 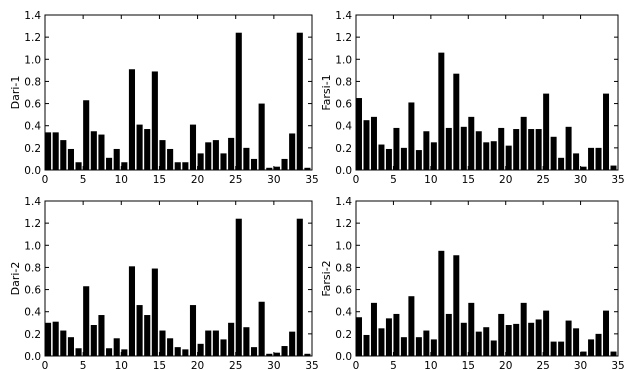 I want to click on y-tick-label: 0.0, so click(x=343, y=171).